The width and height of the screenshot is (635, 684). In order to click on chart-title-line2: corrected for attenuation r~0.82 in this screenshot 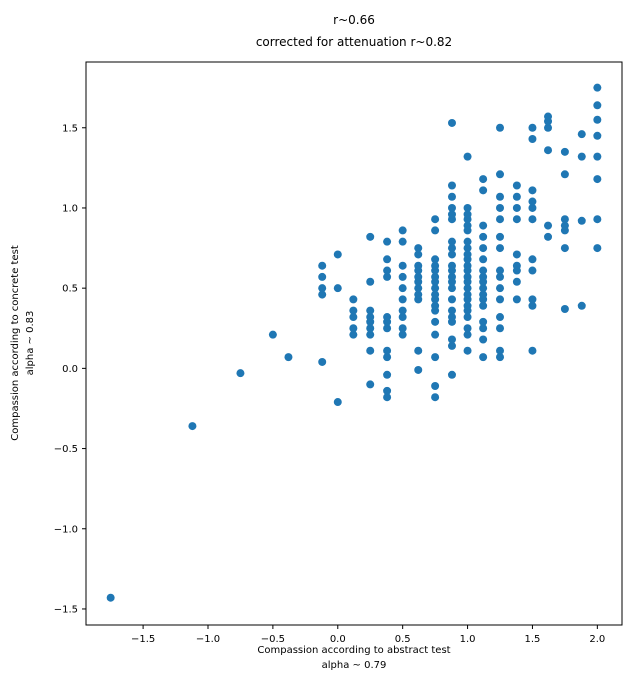, I will do `click(354, 42)`.